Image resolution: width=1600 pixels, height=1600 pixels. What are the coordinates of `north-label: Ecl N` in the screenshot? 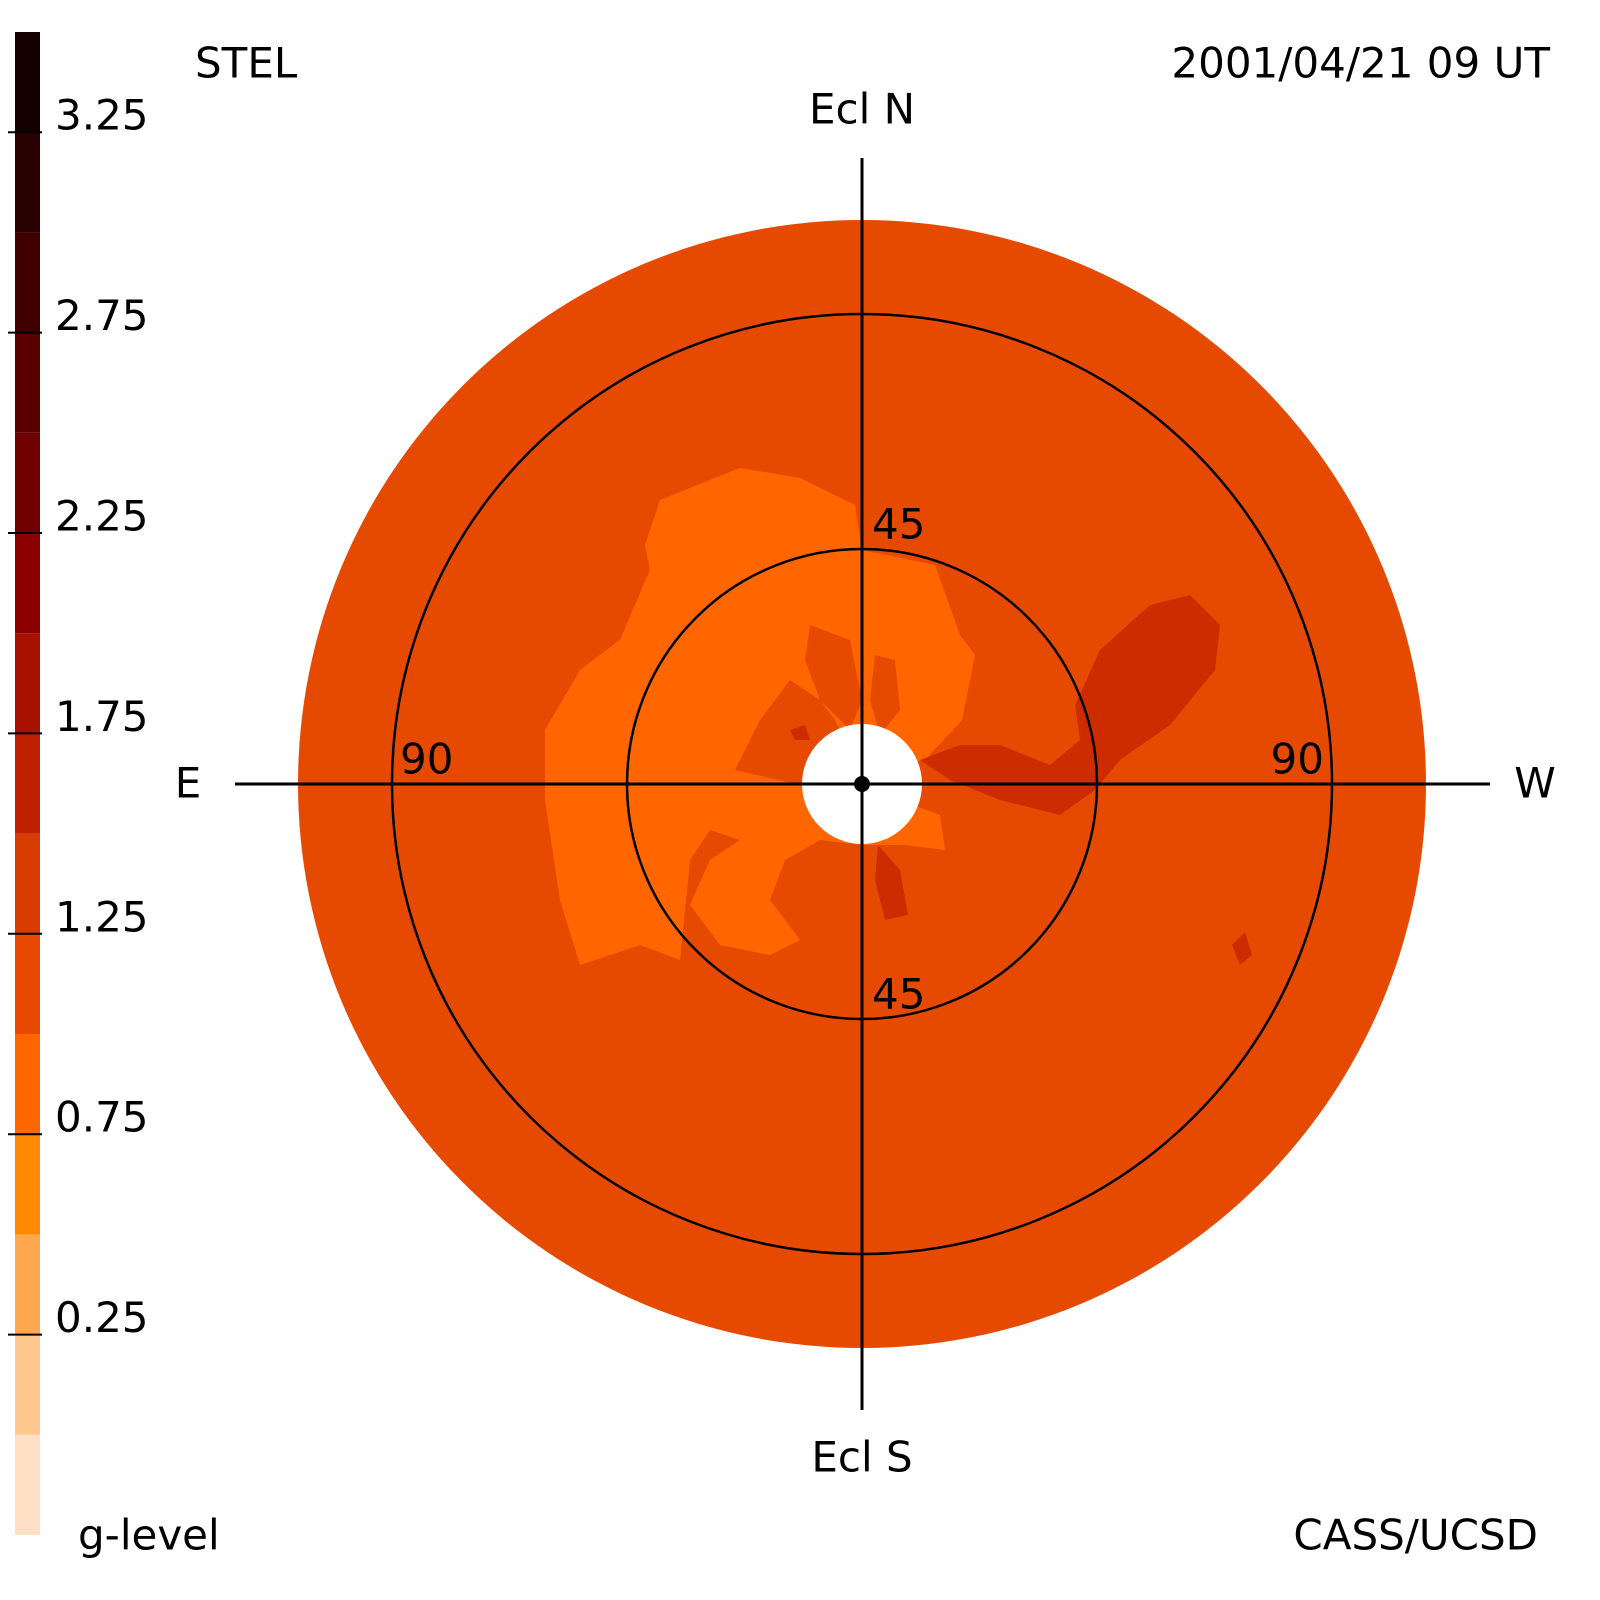 It's located at (862, 109).